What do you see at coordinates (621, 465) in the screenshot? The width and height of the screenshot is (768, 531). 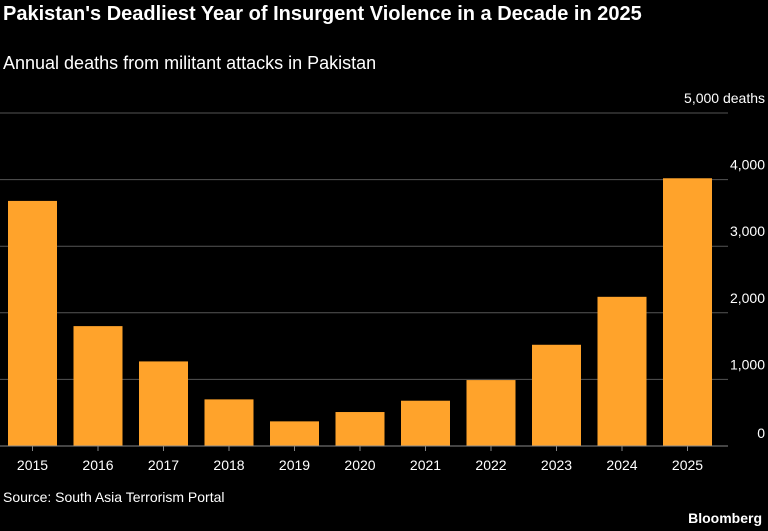 I see `x-tick-label: 2024` at bounding box center [621, 465].